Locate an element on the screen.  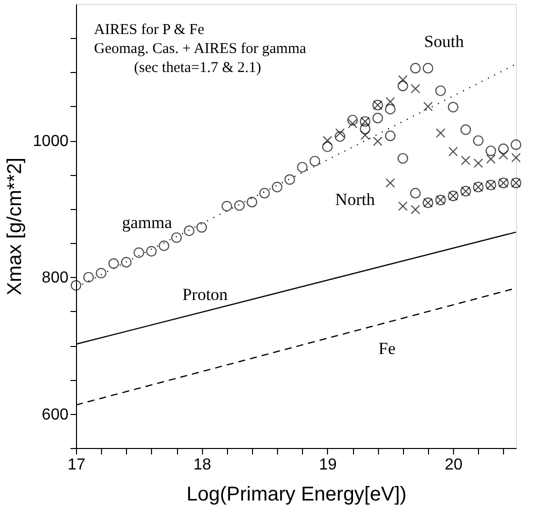
x-tick-label: 20 is located at coordinates (453, 465).